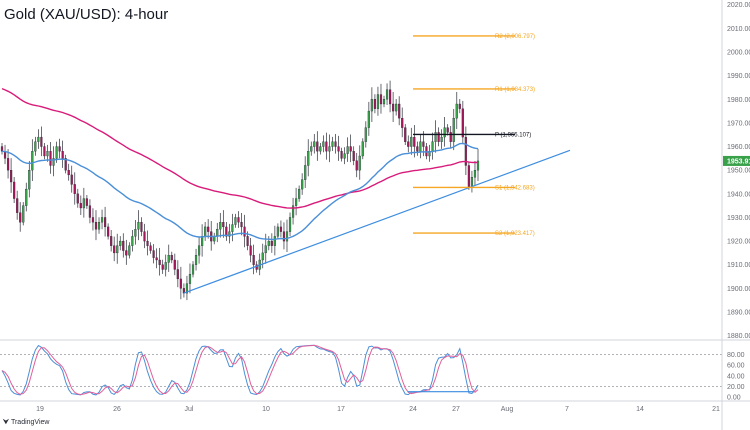 This screenshot has height=430, width=750. Describe the element at coordinates (738, 336) in the screenshot. I see `price-tick-label: 1880.000` at that location.